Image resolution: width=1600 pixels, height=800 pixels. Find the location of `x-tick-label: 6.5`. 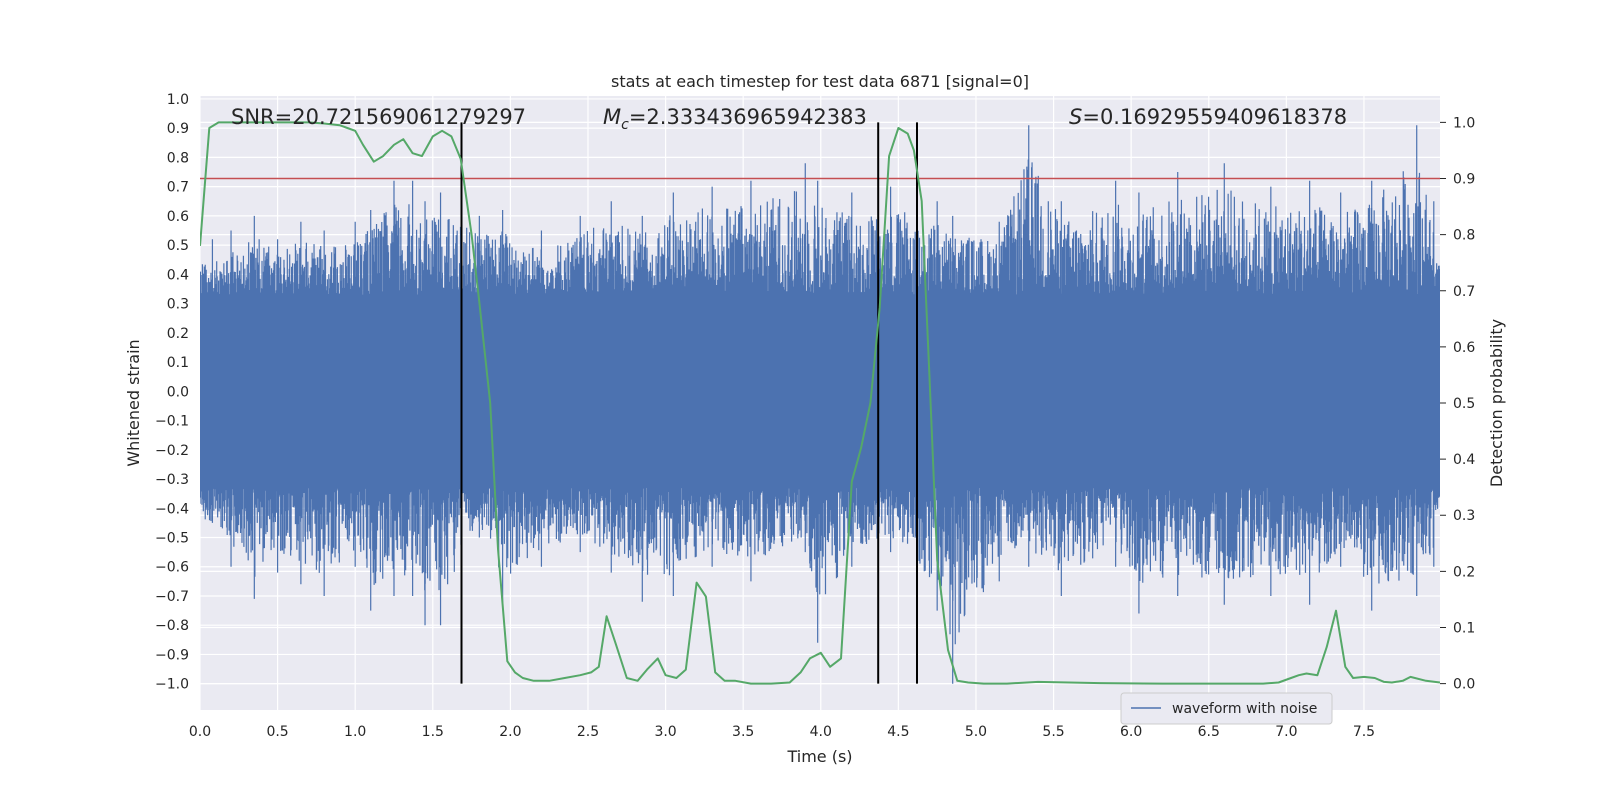

x-tick-label: 6.5 is located at coordinates (1209, 732).